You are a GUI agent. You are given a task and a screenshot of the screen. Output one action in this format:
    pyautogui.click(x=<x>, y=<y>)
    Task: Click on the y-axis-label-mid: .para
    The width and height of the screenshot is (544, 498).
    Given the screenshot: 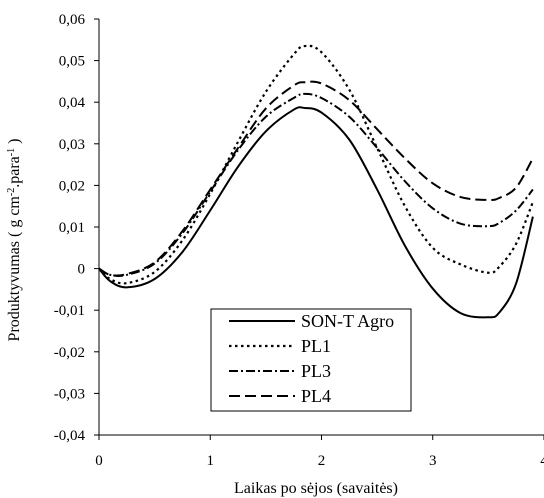 What is the action you would take?
    pyautogui.click(x=14, y=172)
    